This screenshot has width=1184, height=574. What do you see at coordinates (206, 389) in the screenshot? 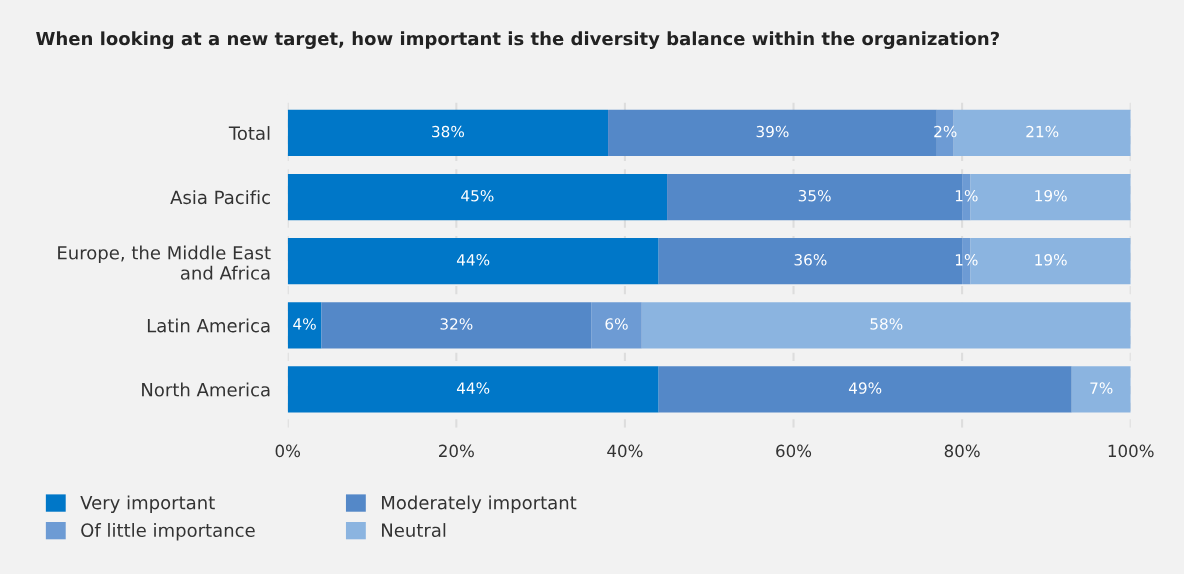
I see `y-tick-label: North America` at bounding box center [206, 389].